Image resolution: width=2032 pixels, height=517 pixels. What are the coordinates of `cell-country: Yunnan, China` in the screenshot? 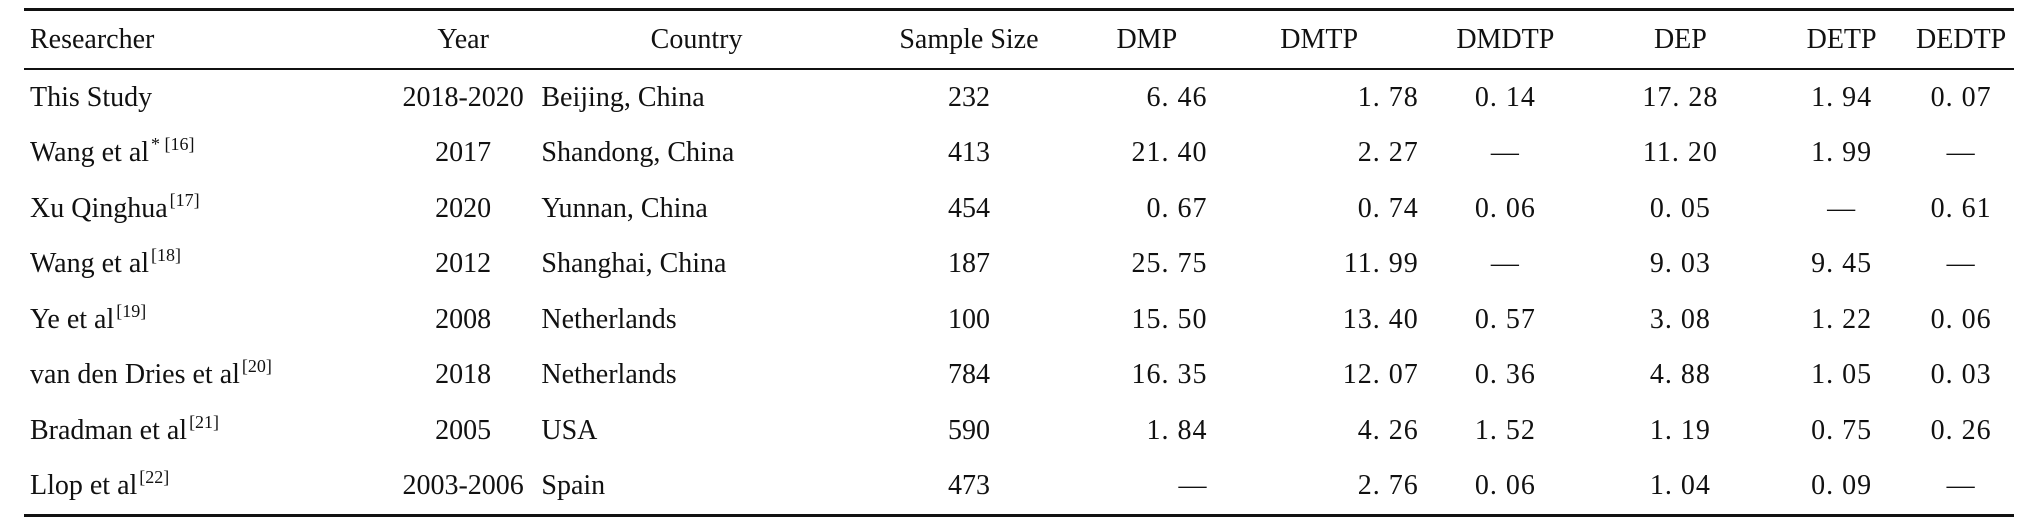 It's located at (624, 208).